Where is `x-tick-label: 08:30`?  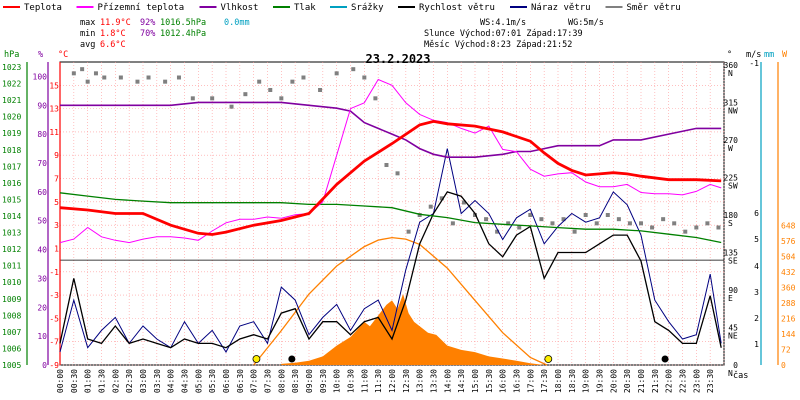 x-tick-label: 08:30 is located at coordinates (295, 381).